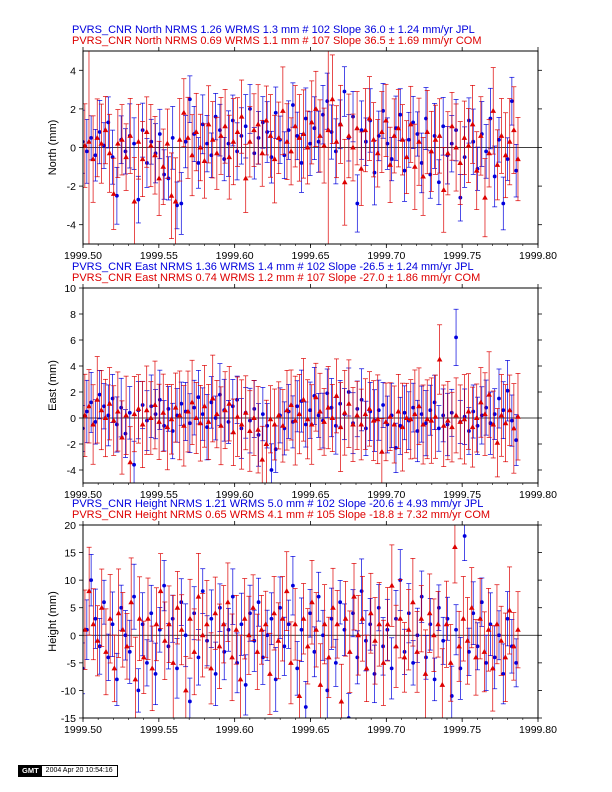  I want to click on y-tick-label: 0, so click(73, 419).